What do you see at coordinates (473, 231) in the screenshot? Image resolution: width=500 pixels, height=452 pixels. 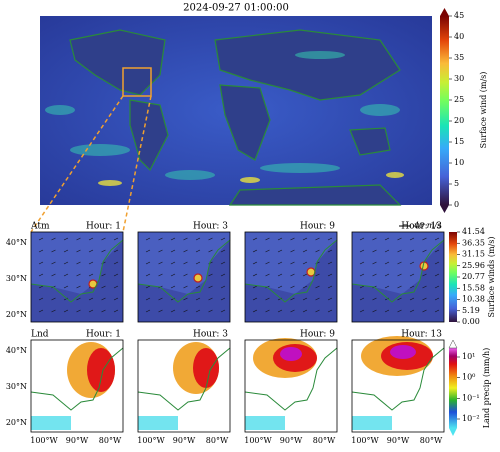 I see `colorbar-tick-label: 41.54` at bounding box center [473, 231].